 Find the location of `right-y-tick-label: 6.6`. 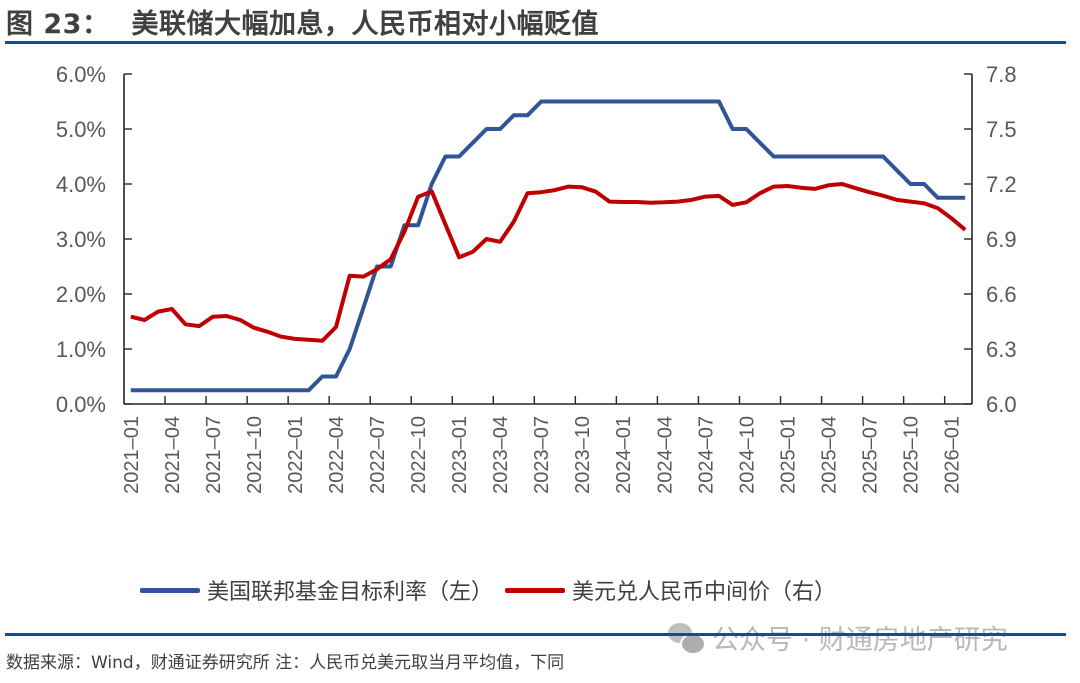

right-y-tick-label: 6.6 is located at coordinates (1001, 294).